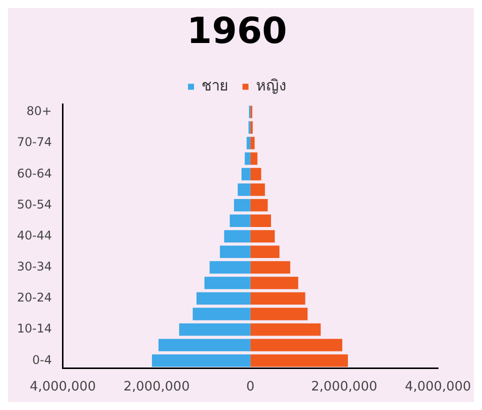 The width and height of the screenshot is (482, 410). I want to click on y-tick-label: 0-4, so click(42, 359).